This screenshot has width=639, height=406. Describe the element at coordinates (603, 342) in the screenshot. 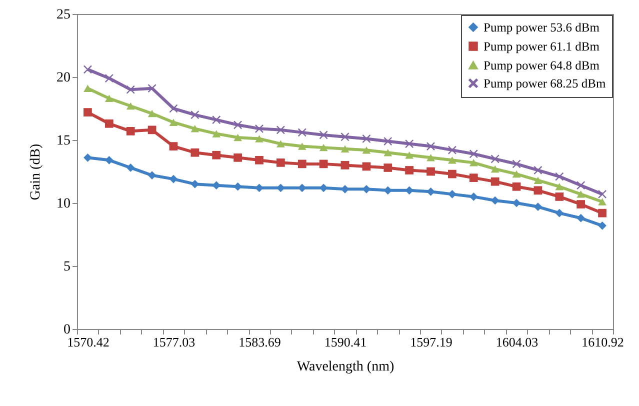

I see `x-tick-label: 1610.92` at that location.